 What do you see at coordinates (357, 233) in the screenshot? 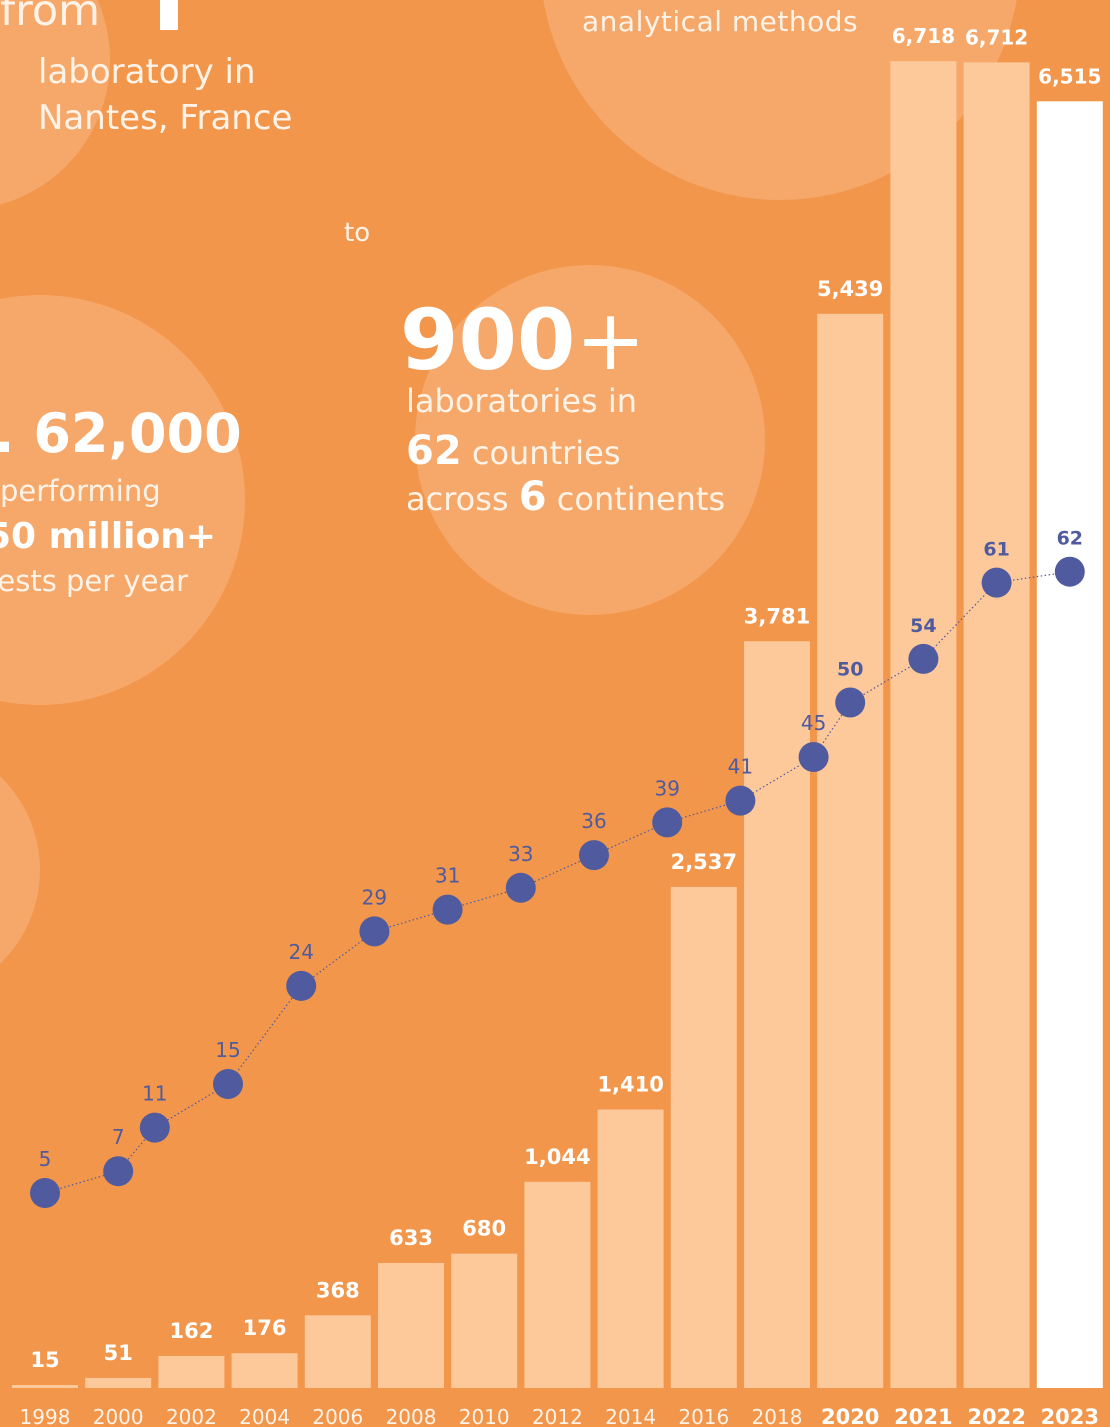
I see `to-text: to` at bounding box center [357, 233].